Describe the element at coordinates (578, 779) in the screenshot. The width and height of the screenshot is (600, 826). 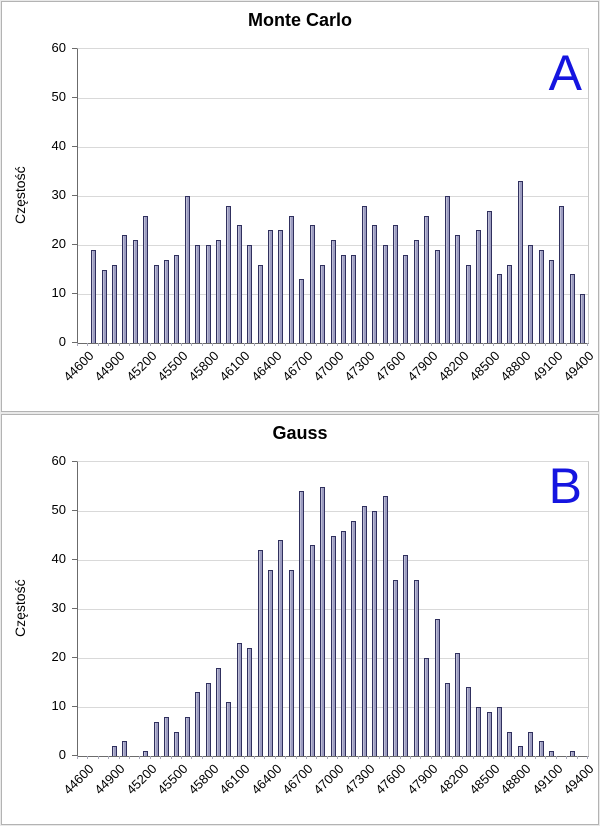
I see `x-tick-label: 49400` at that location.